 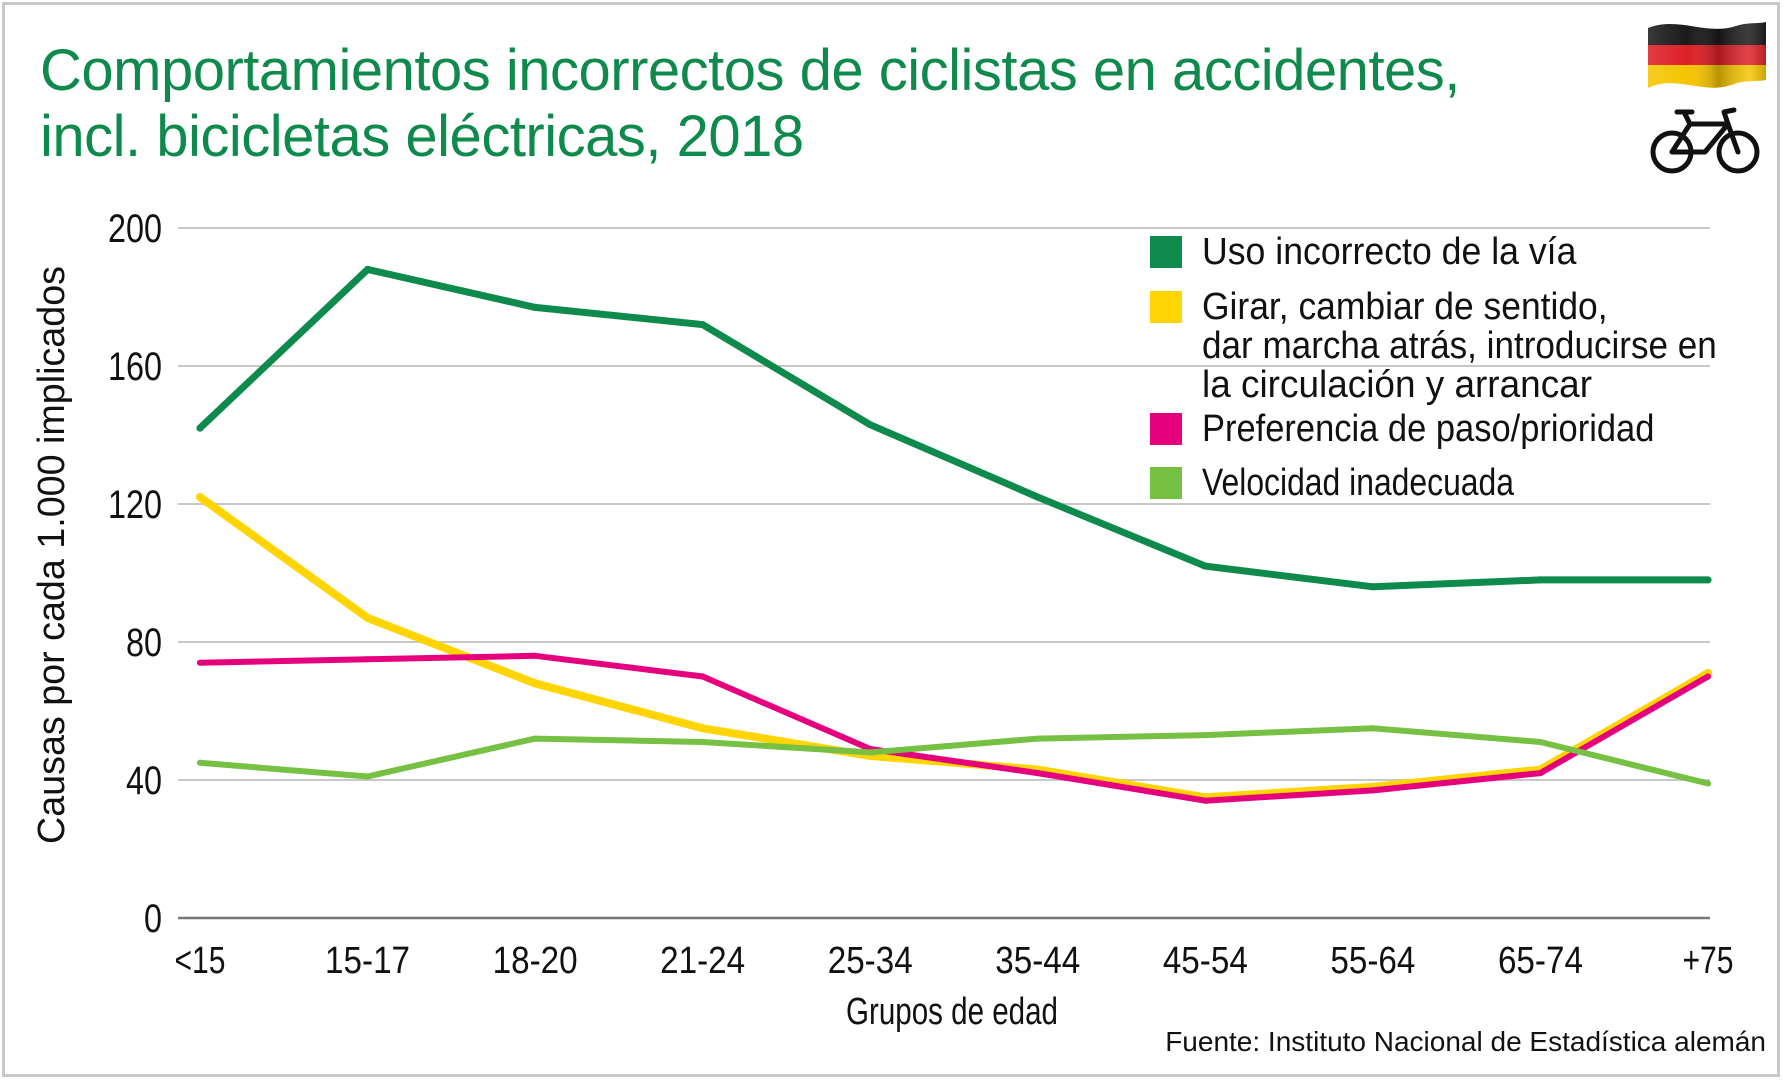 What do you see at coordinates (1372, 961) in the screenshot?
I see `x-tick-label: 55-64` at bounding box center [1372, 961].